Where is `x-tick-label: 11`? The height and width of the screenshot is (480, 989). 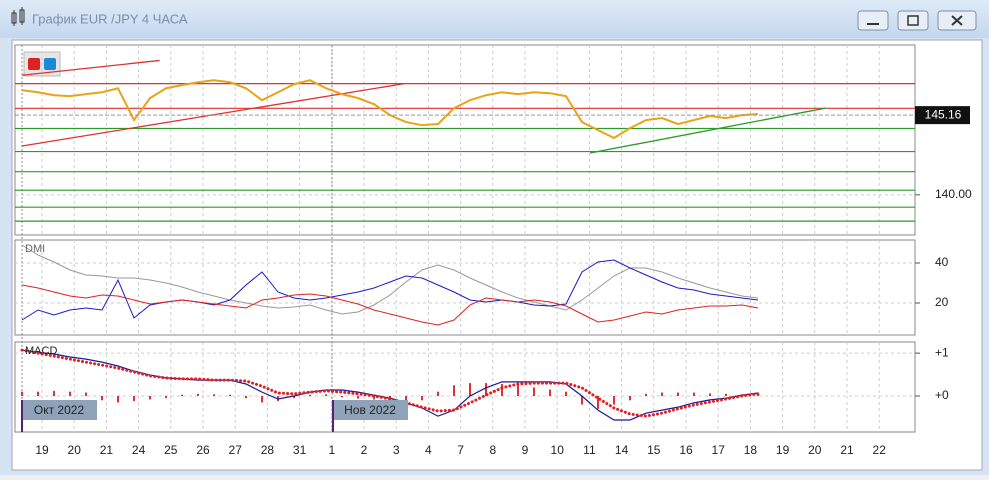 x-tick-label: 11 is located at coordinates (589, 450).